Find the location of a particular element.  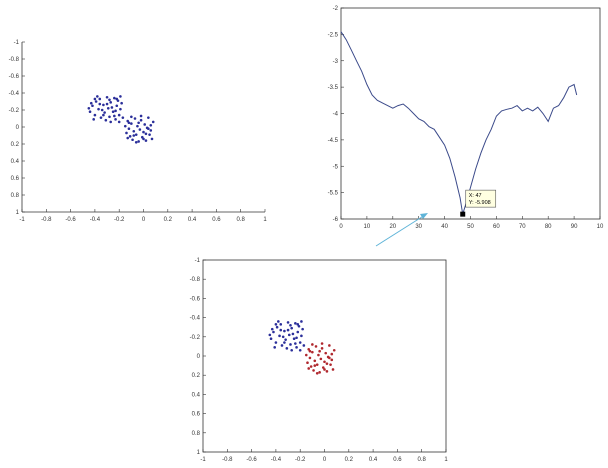

x-tick-label: 0 is located at coordinates (325, 460).